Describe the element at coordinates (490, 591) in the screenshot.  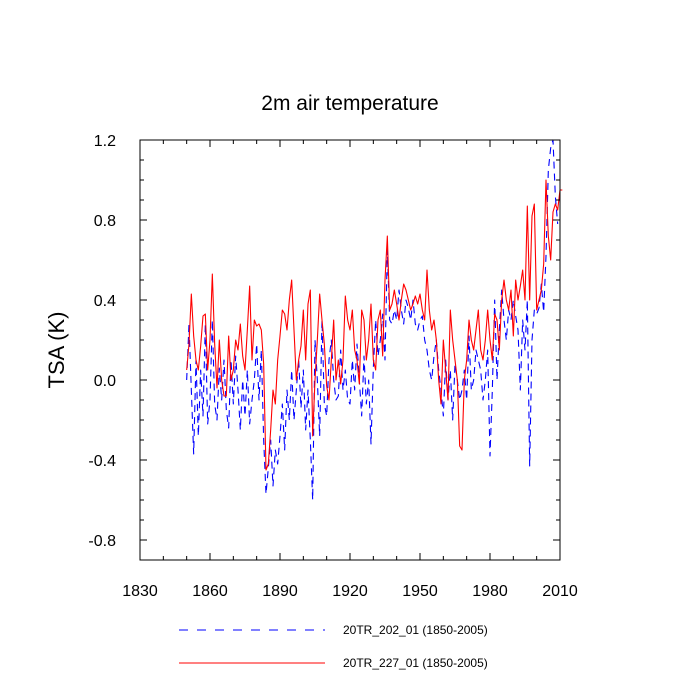
I see `x-tick-label: 1980` at that location.